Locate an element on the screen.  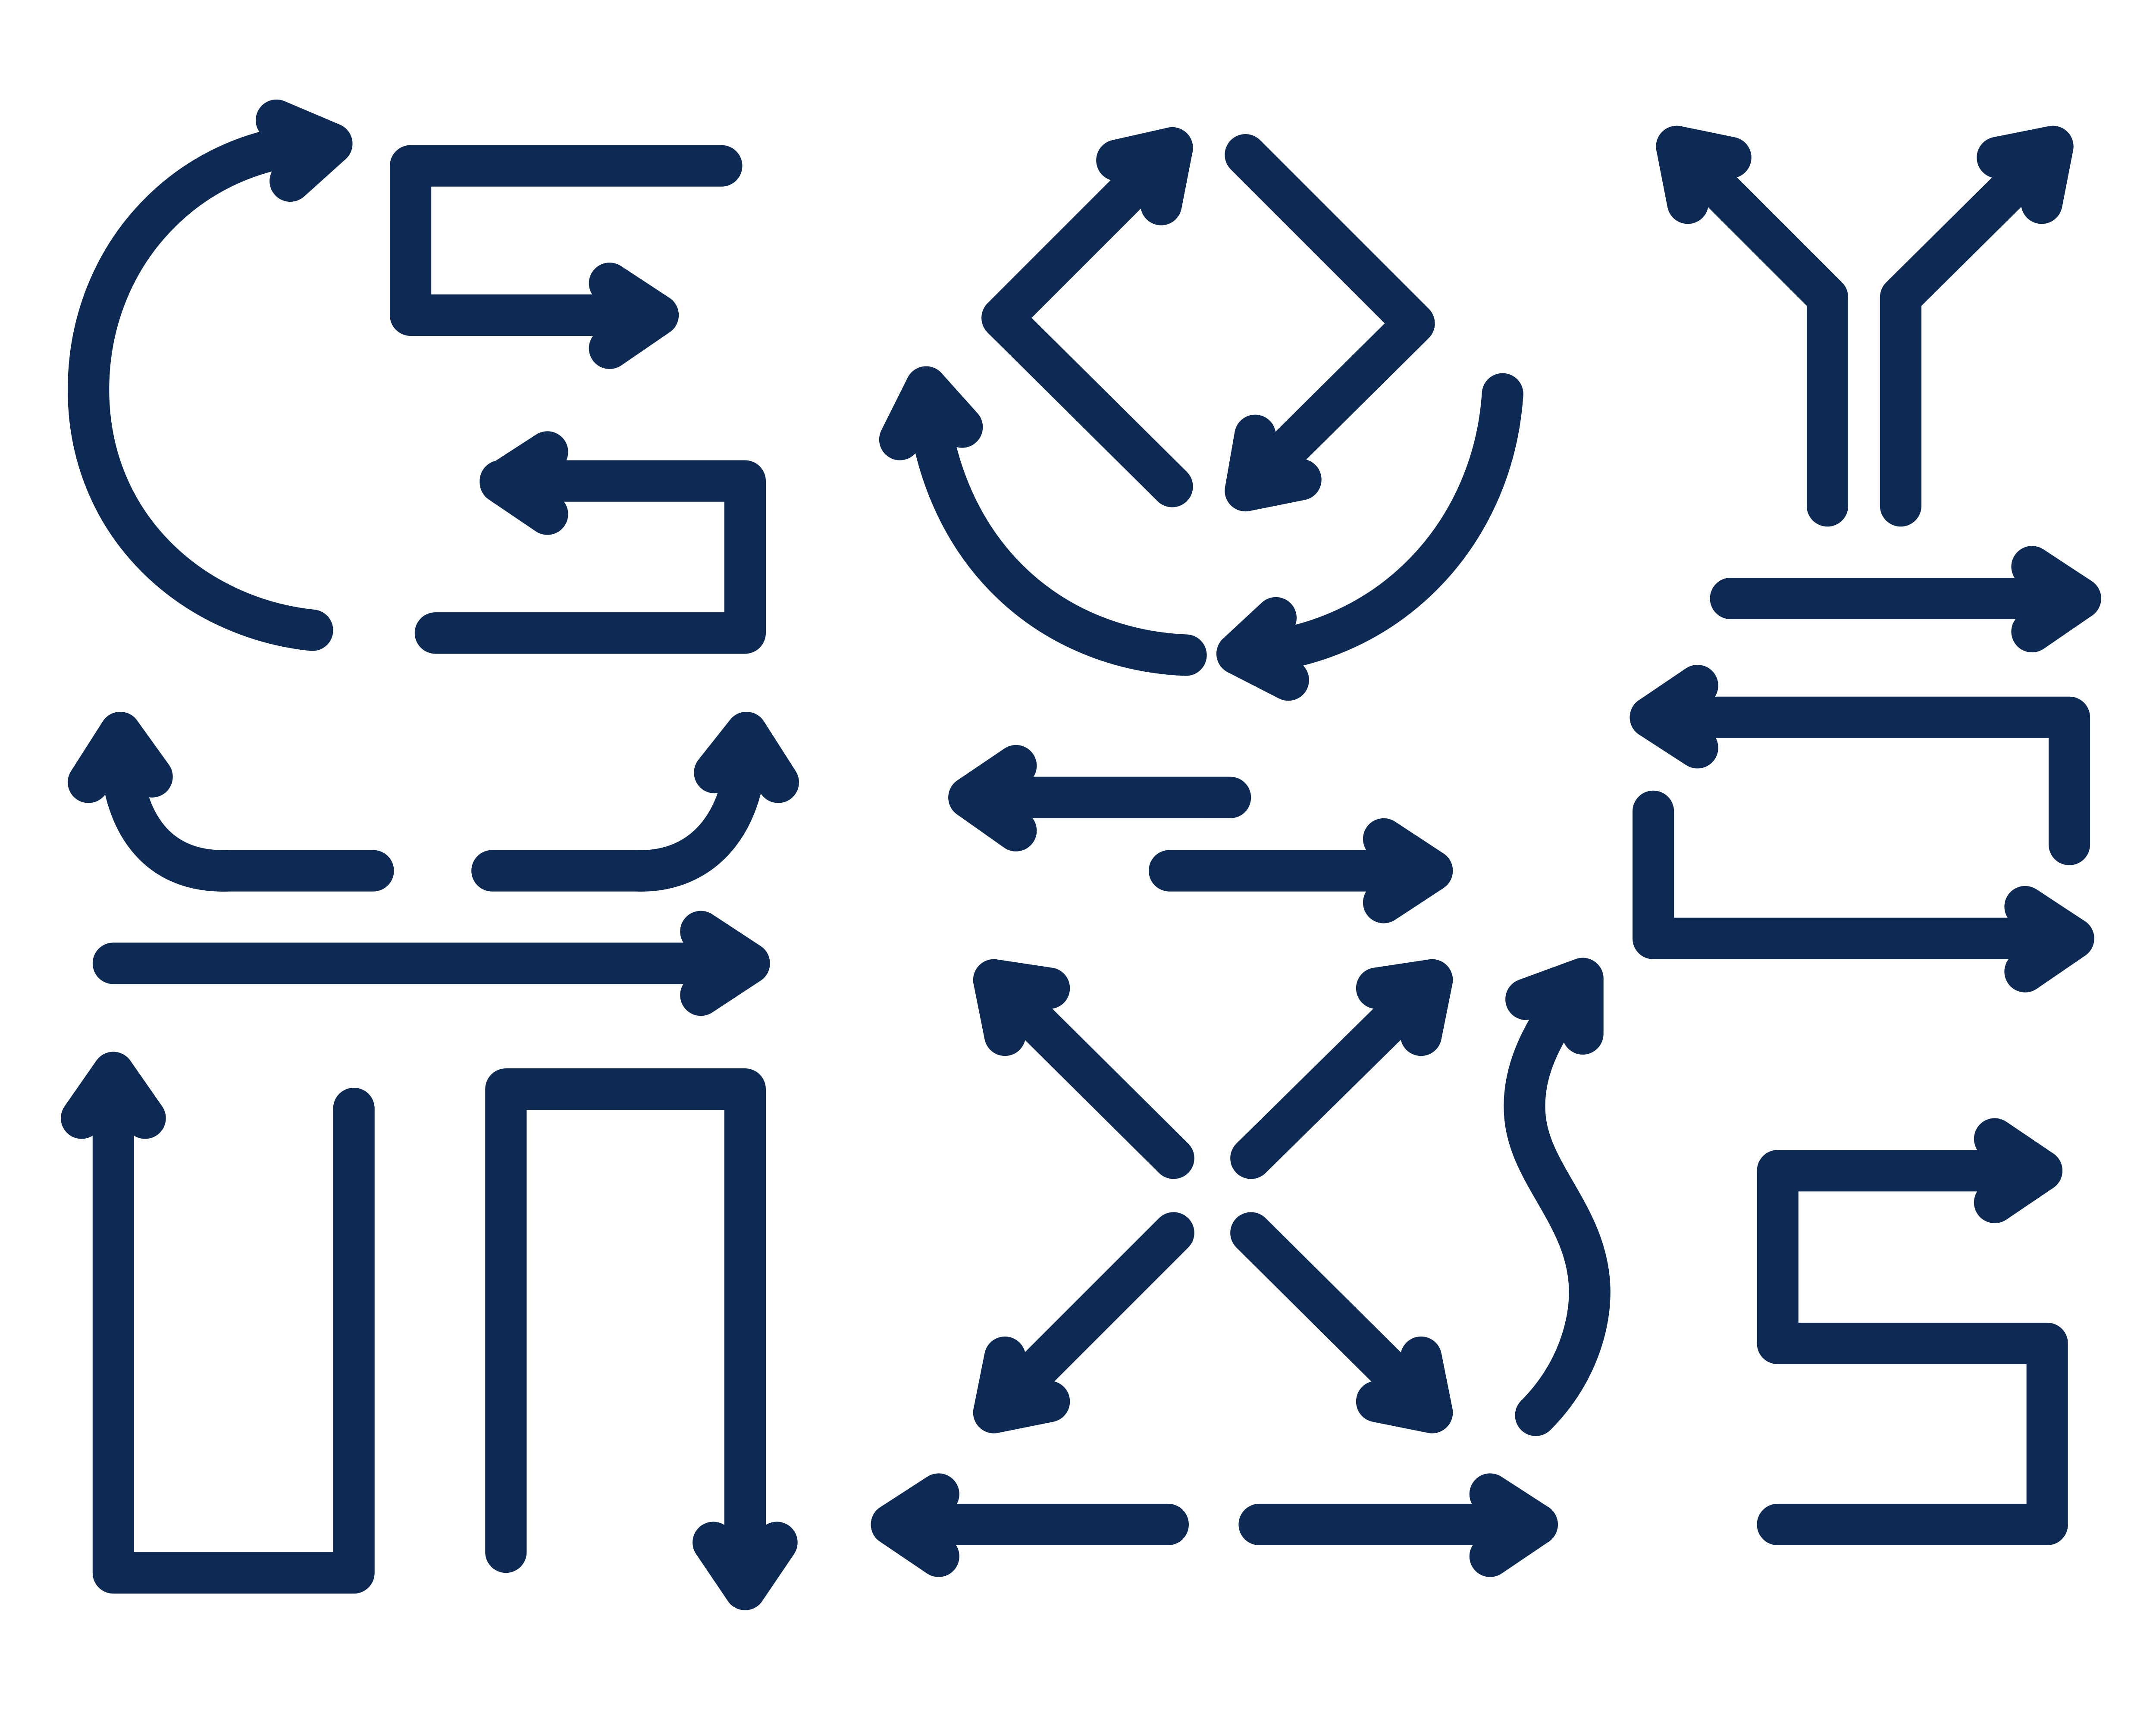
burst-arrow-up-right-shaft is located at coordinates (1341, 1069).